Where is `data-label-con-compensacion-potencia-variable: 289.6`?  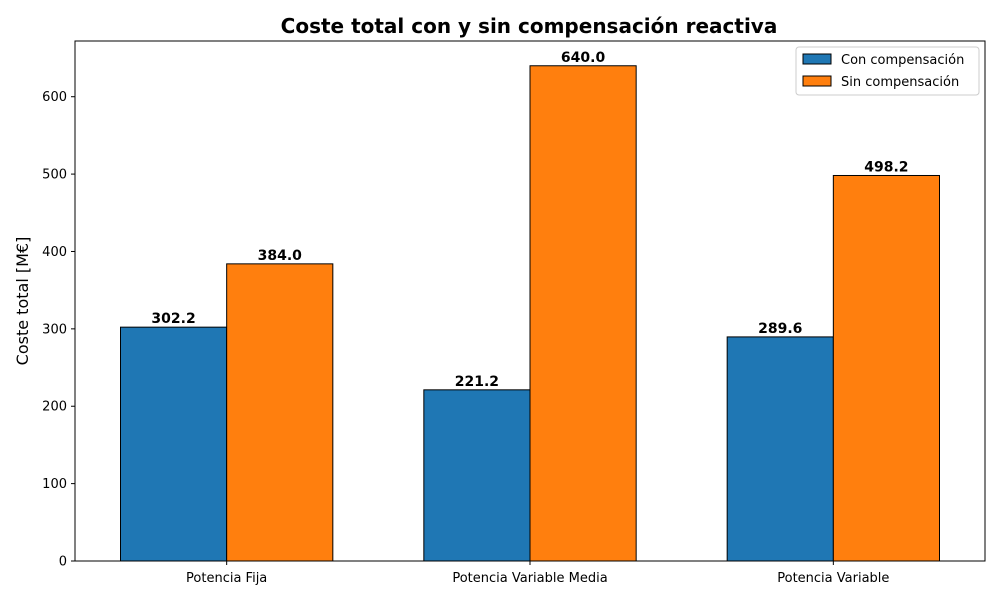
data-label-con-compensacion-potencia-variable: 289.6 is located at coordinates (780, 329).